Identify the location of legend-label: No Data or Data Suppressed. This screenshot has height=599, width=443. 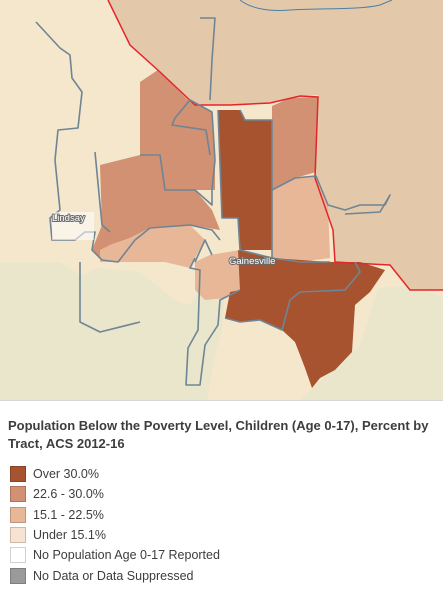
(113, 575).